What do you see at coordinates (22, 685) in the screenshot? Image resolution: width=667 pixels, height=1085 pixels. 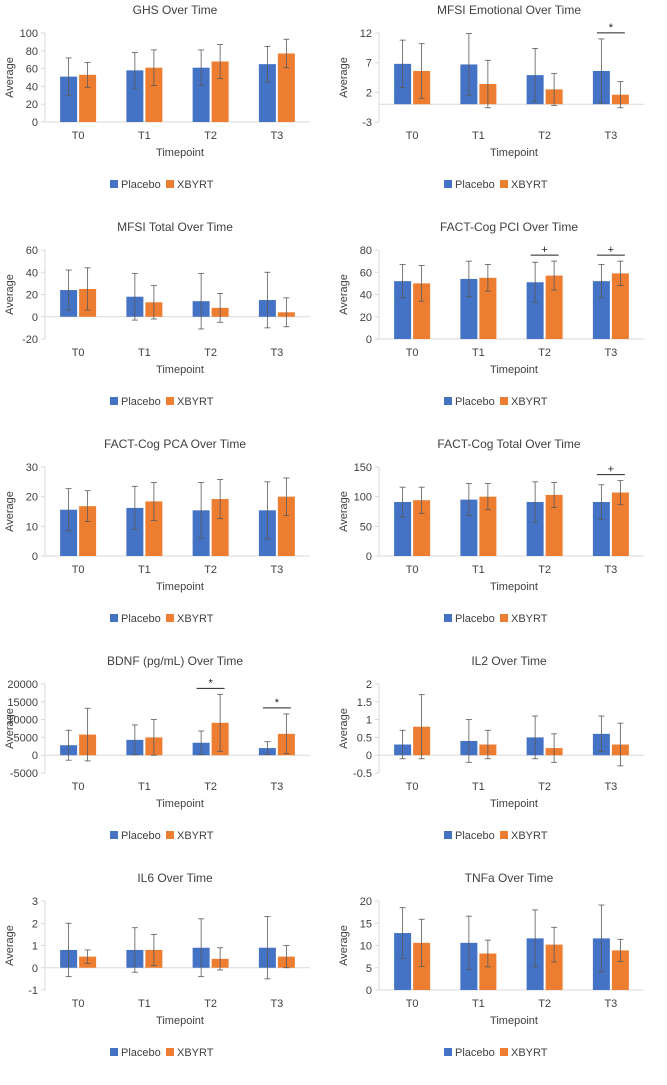 I see `y-tick-label: 20000` at bounding box center [22, 685].